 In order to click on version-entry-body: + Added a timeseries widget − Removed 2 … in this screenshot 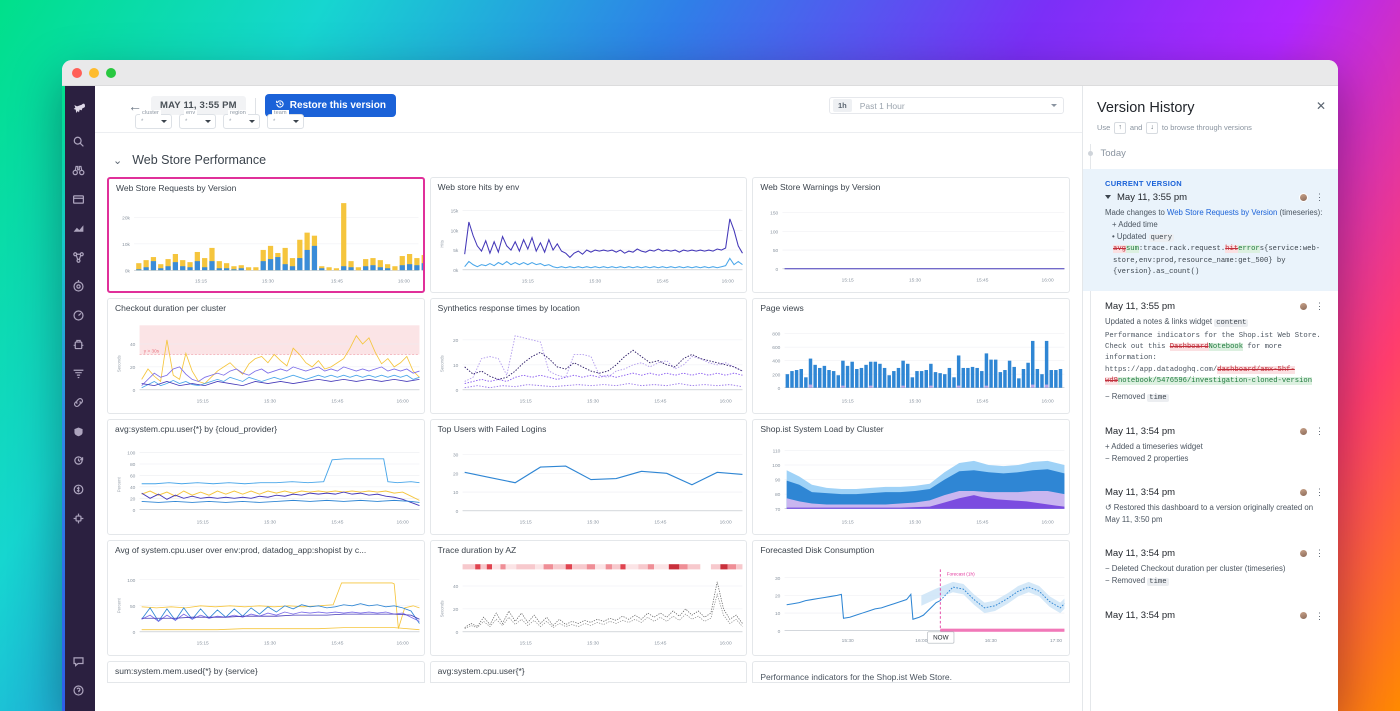, I will do `click(1214, 453)`.